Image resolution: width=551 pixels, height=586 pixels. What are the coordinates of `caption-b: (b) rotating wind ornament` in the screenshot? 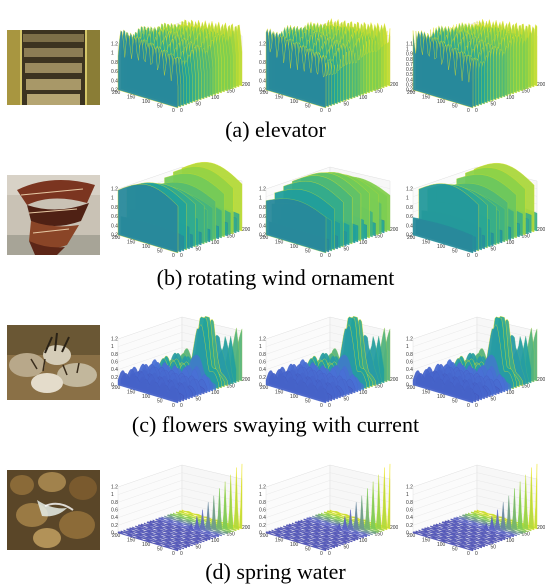 It's located at (275, 277).